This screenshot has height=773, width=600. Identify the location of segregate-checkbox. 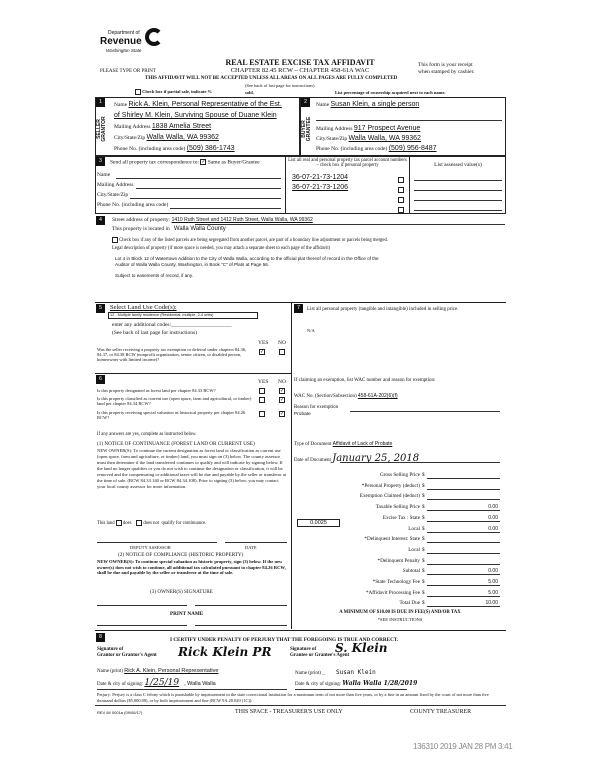
(115, 240).